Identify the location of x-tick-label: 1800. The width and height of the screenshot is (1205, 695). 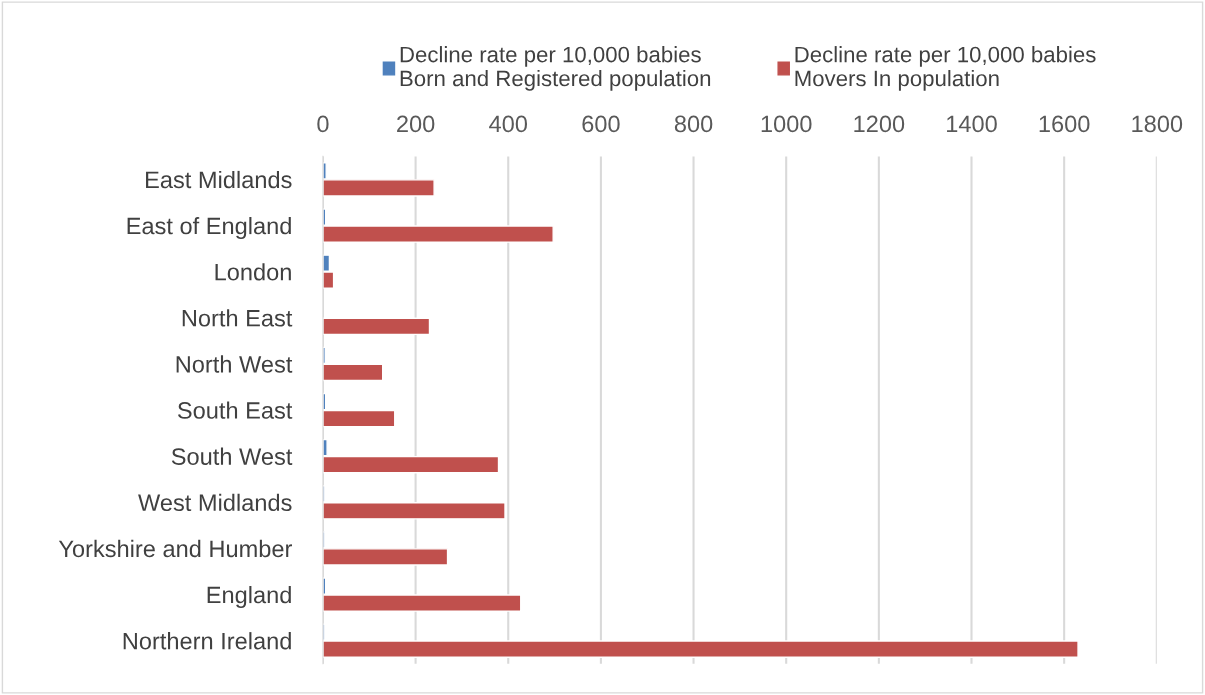
(1157, 124).